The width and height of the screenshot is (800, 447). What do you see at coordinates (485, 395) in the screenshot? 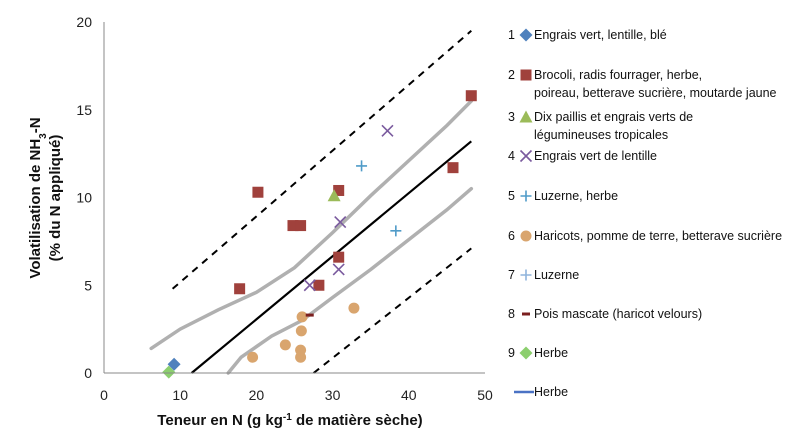
I see `x-tick-label: 50` at bounding box center [485, 395].